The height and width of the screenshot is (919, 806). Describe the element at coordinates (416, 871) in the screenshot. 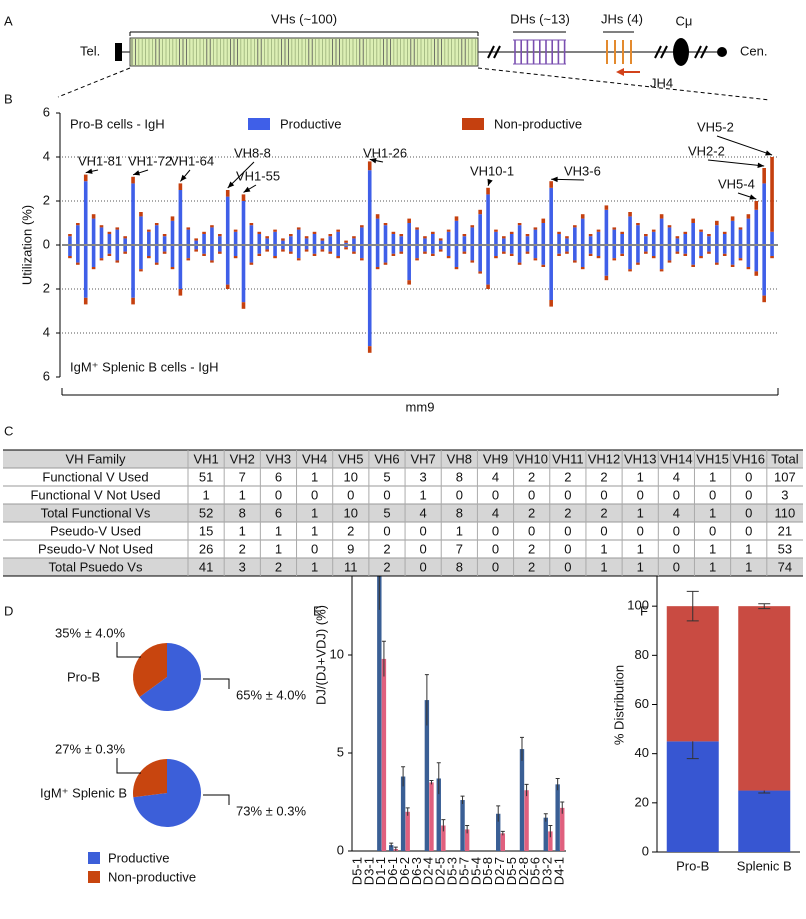

I see `x-tick-label: D6-3` at that location.